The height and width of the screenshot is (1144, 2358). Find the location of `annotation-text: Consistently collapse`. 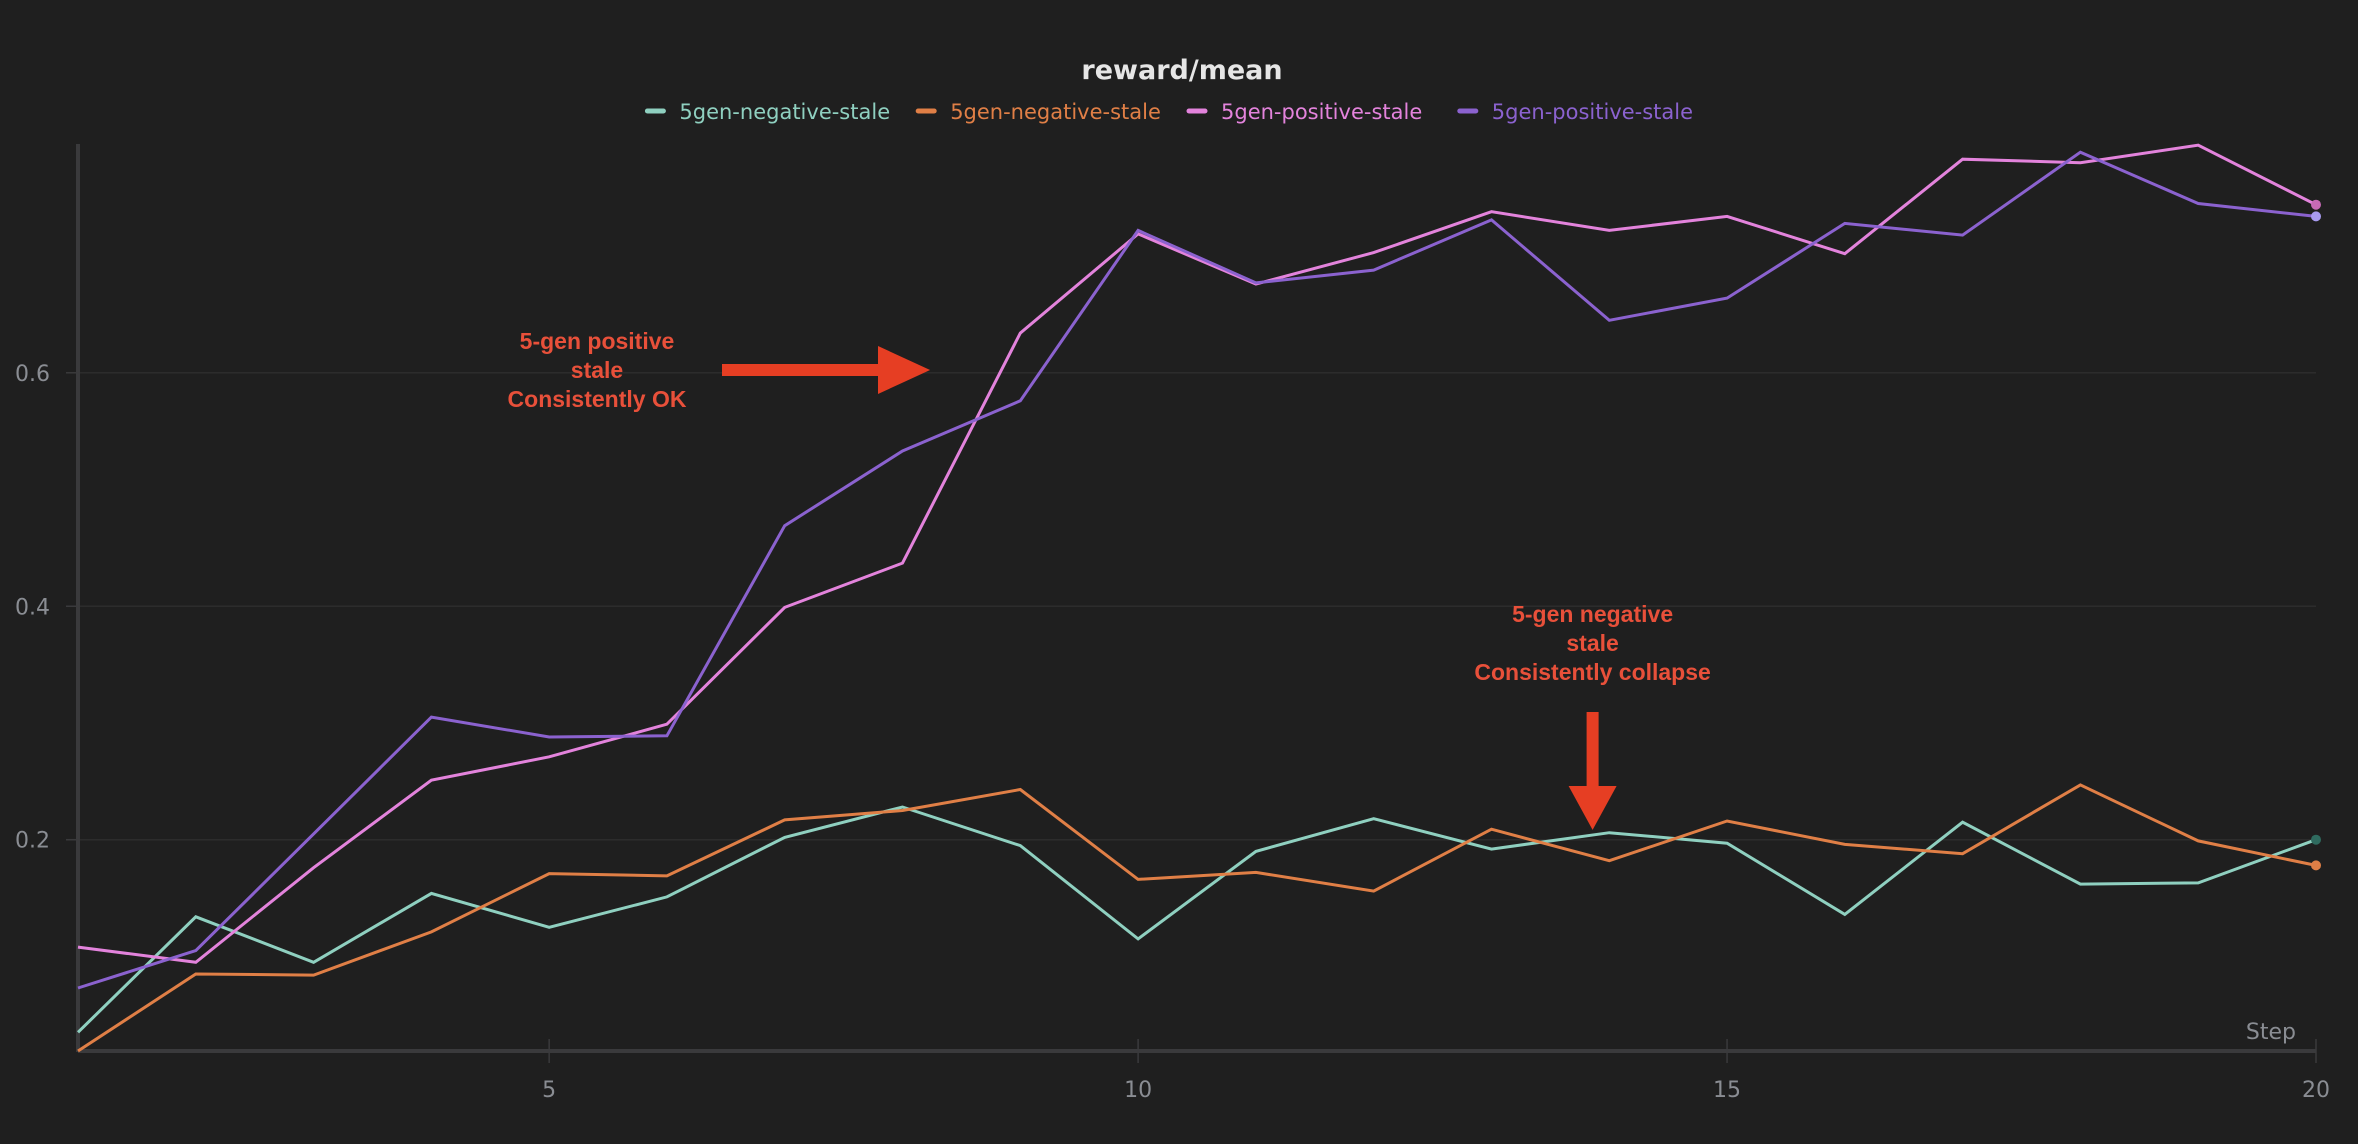

annotation-text: Consistently collapse is located at coordinates (1592, 672).